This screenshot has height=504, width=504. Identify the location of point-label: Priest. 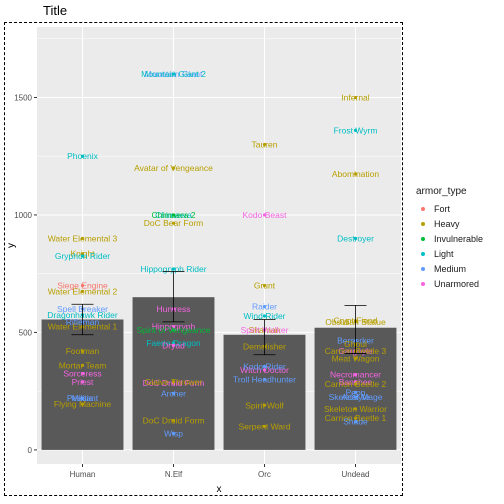
(83, 382).